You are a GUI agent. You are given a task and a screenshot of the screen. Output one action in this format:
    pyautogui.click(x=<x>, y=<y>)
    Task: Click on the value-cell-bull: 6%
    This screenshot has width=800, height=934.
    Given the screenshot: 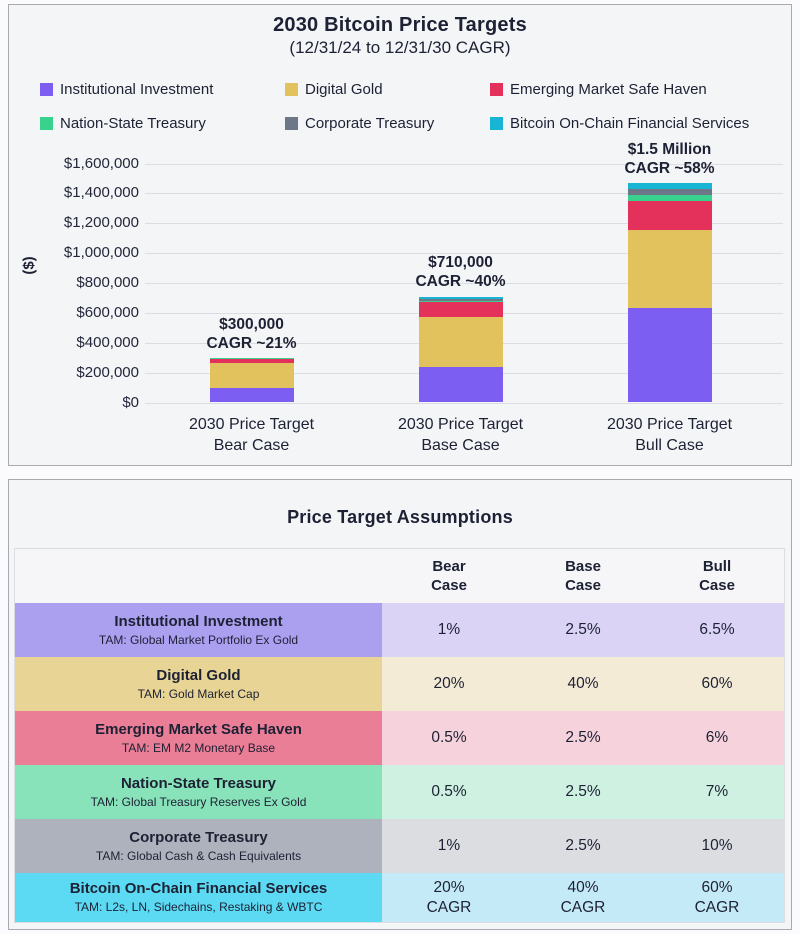 What is the action you would take?
    pyautogui.click(x=717, y=738)
    